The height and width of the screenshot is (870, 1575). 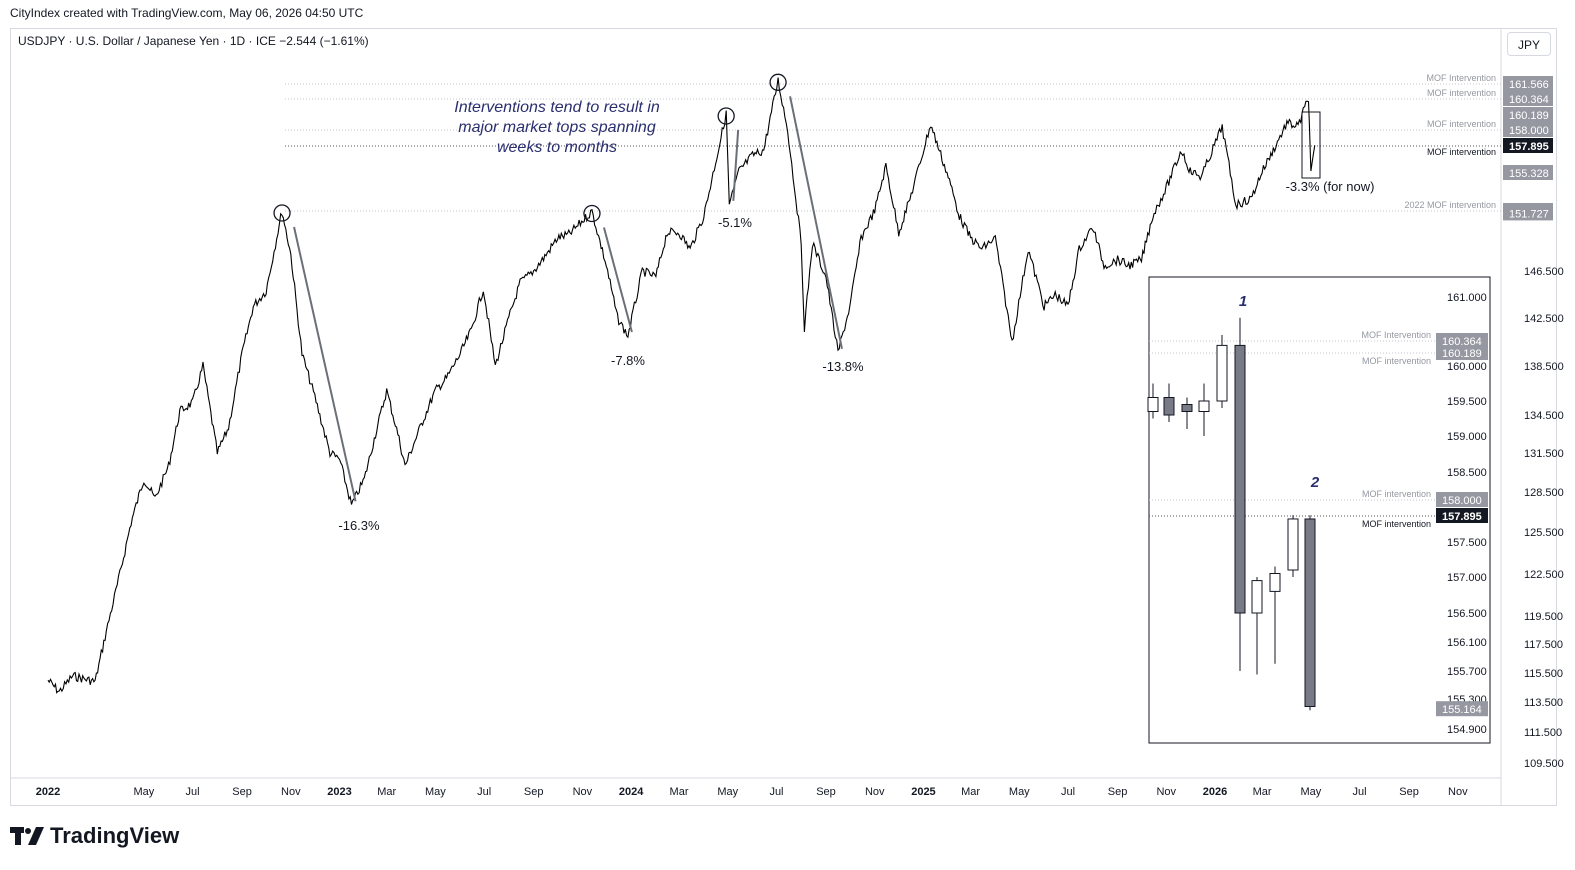 What do you see at coordinates (1543, 645) in the screenshot?
I see `y-tick-label: 117.500` at bounding box center [1543, 645].